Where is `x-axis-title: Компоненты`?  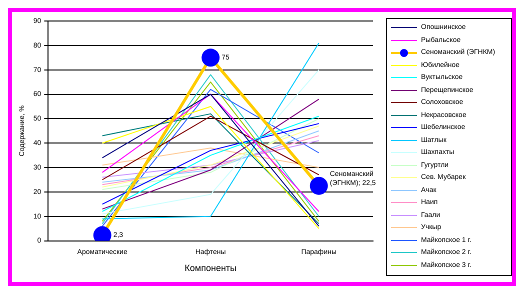
x-axis-title: Компоненты is located at coordinates (210, 268).